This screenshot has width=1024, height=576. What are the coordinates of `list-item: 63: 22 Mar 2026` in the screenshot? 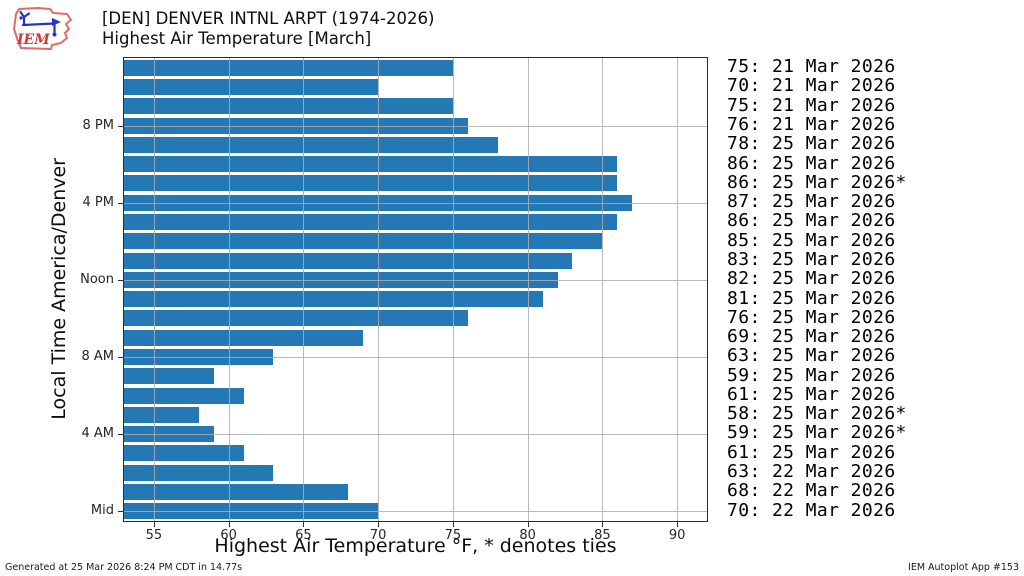 It's located at (811, 472).